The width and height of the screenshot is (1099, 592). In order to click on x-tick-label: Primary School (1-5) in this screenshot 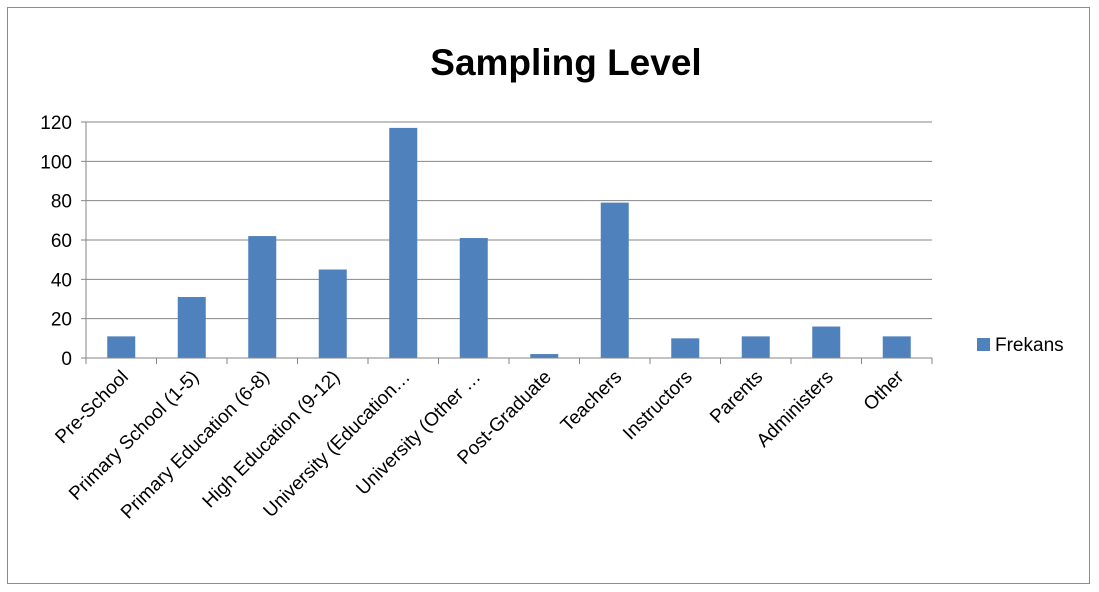, I will do `click(134, 436)`.